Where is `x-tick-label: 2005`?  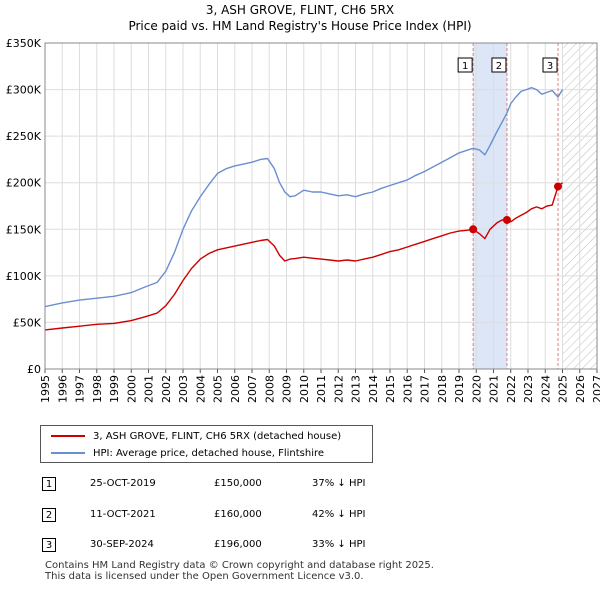
x-tick-label: 2005 is located at coordinates (218, 389).